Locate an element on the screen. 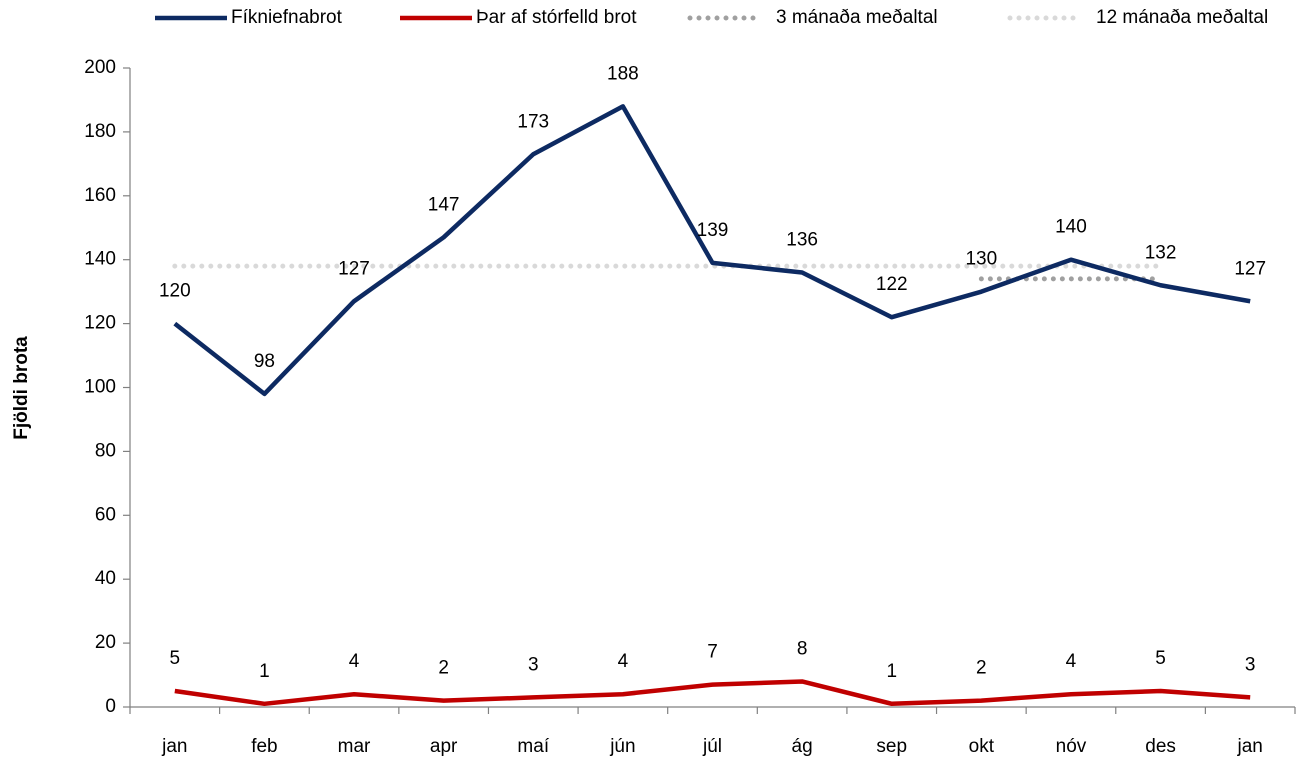 The height and width of the screenshot is (759, 1310). series-line is located at coordinates (712, 693).